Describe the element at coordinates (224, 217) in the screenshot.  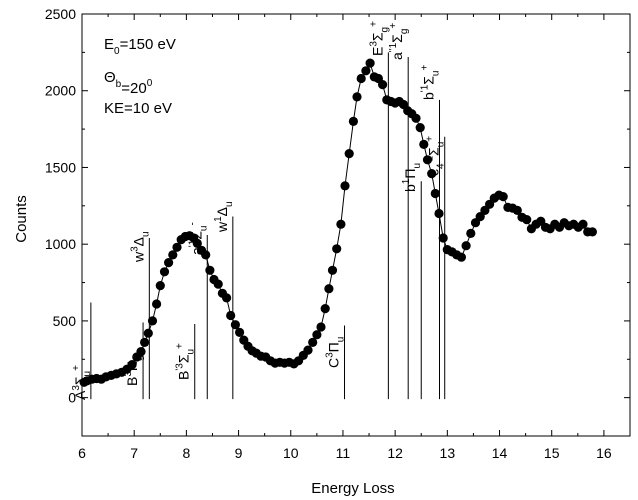
I see `transition-label: w1Δu` at that location.